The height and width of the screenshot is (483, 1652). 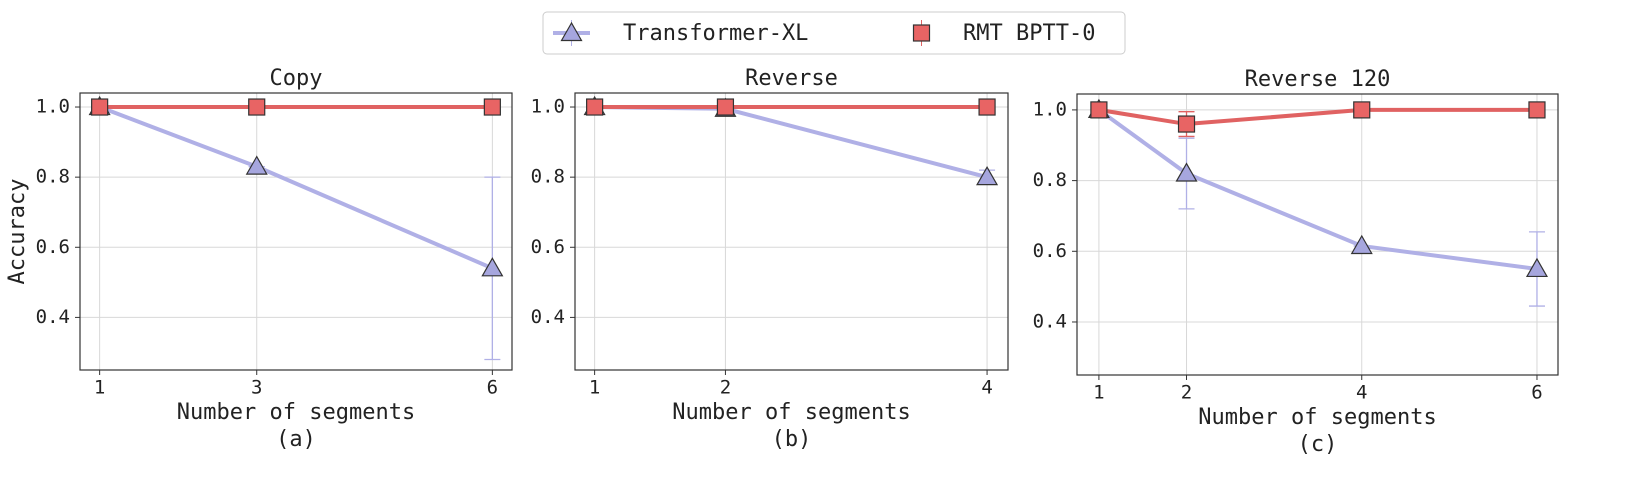 What do you see at coordinates (791, 78) in the screenshot?
I see `chart-title: Reverse` at bounding box center [791, 78].